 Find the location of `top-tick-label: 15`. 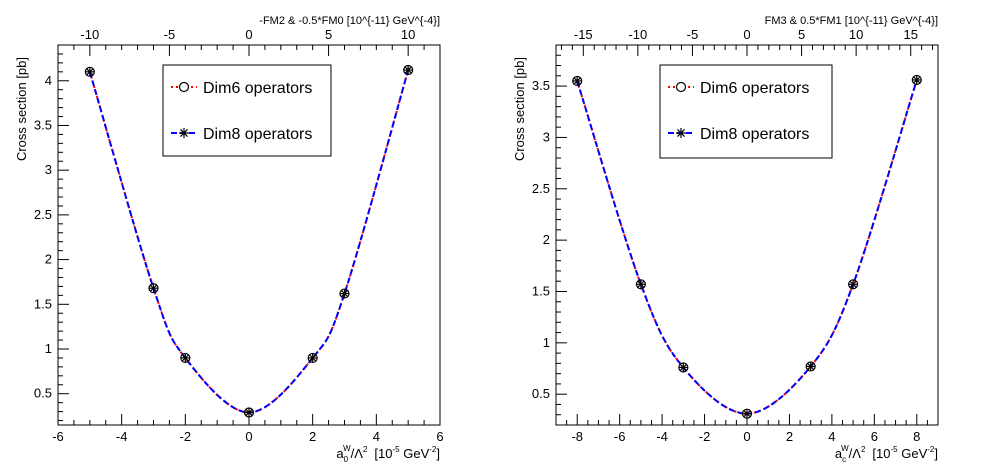

top-tick-label: 15 is located at coordinates (910, 34).